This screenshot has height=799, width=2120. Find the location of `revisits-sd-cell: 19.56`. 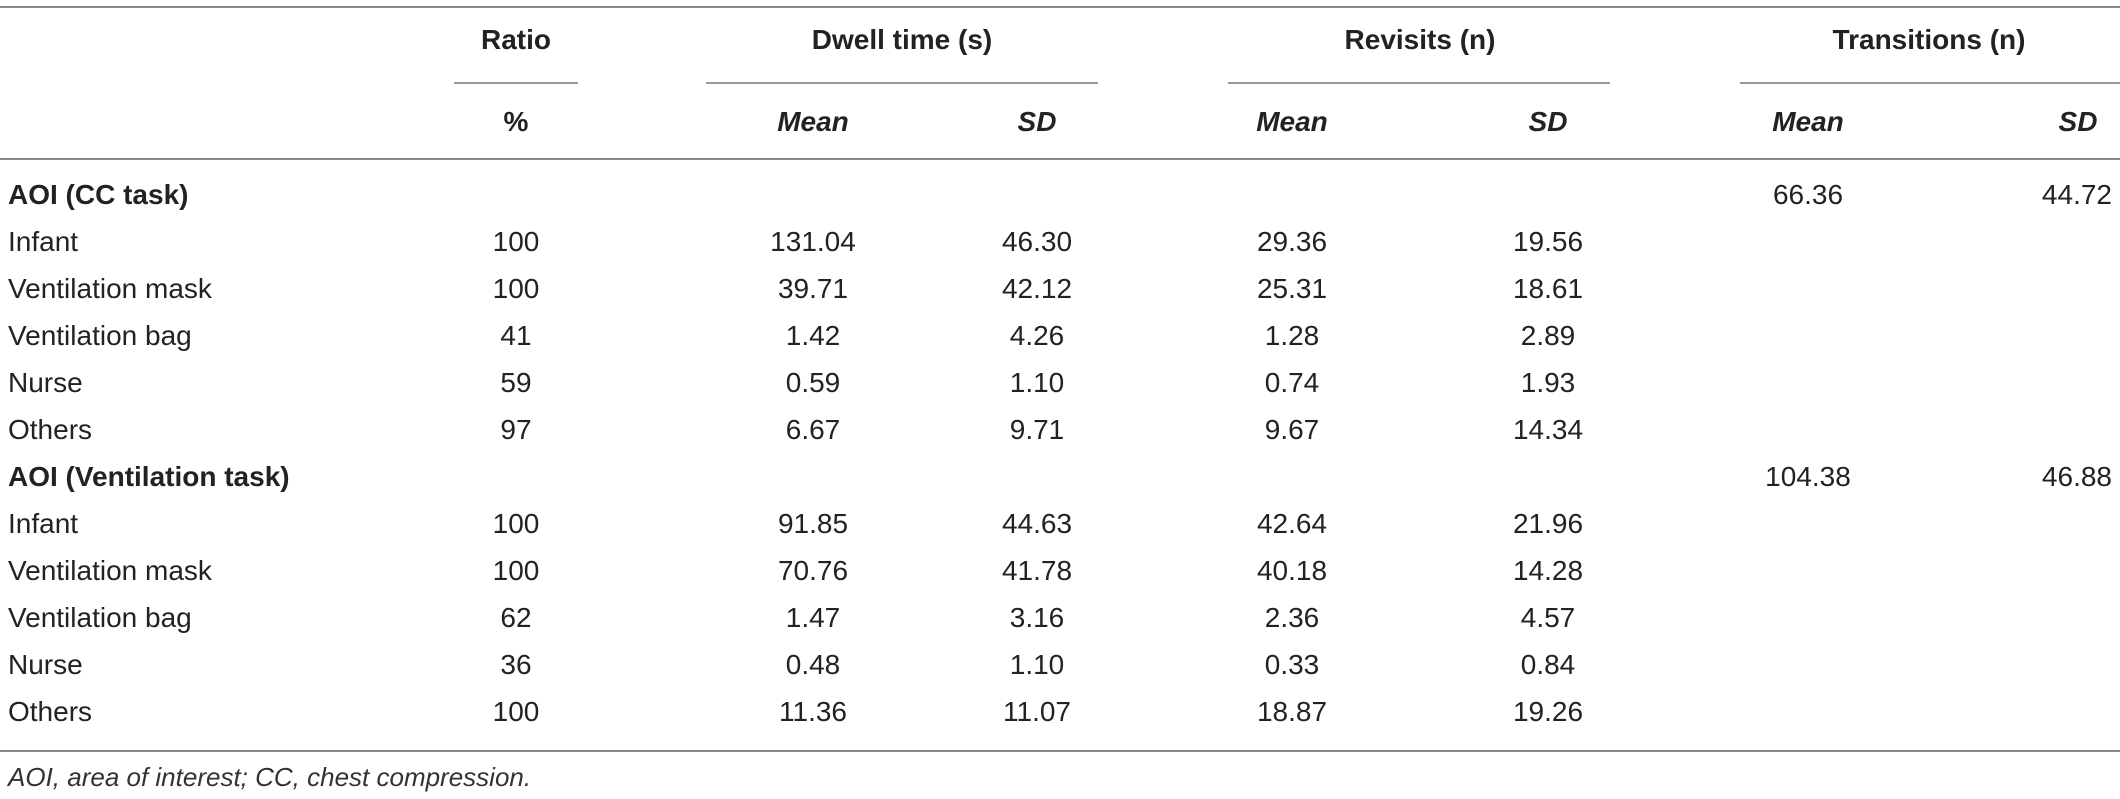

revisits-sd-cell: 19.56 is located at coordinates (1548, 241).